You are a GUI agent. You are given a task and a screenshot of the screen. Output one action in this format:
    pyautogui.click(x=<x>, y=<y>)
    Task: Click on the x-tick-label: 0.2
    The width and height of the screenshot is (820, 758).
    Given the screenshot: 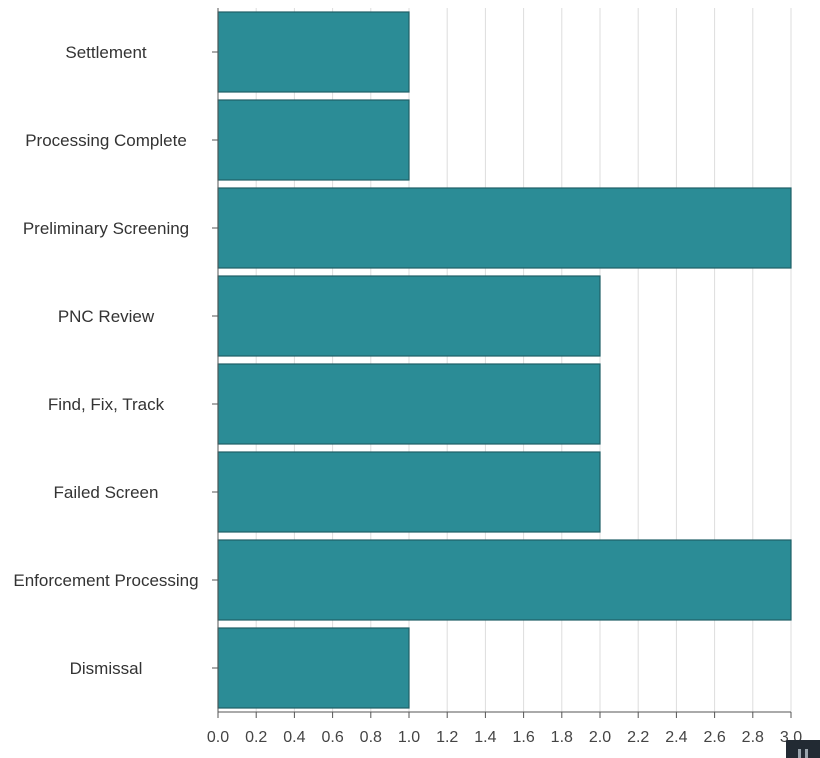 What is the action you would take?
    pyautogui.click(x=256, y=737)
    